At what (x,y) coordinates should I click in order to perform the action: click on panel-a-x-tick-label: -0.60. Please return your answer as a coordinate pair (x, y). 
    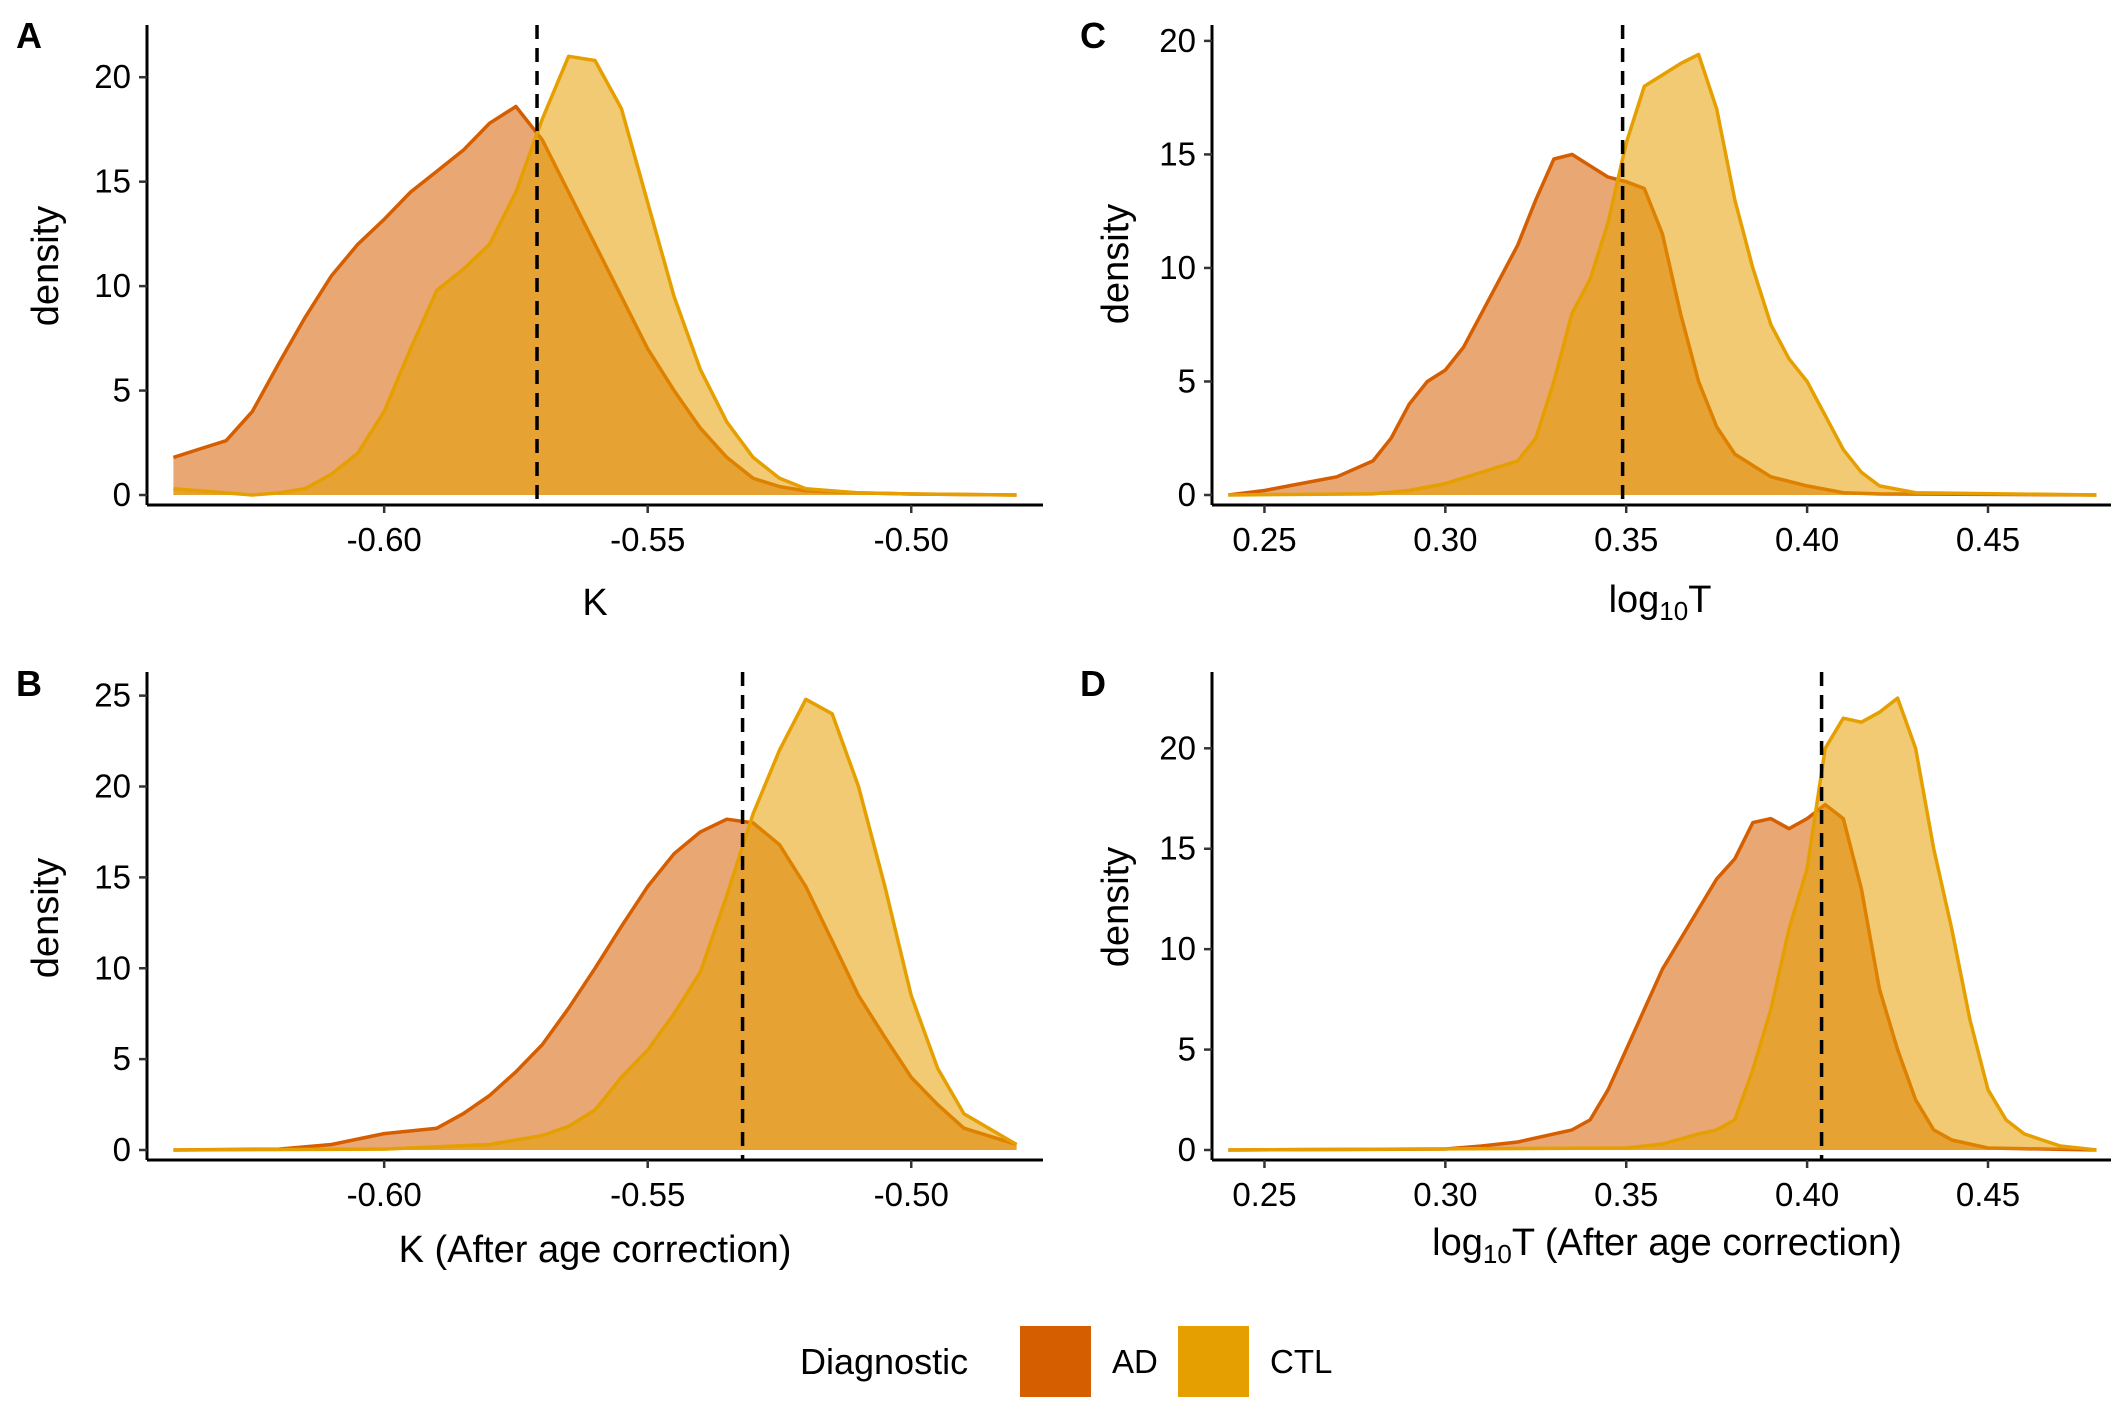
    Looking at the image, I should click on (384, 539).